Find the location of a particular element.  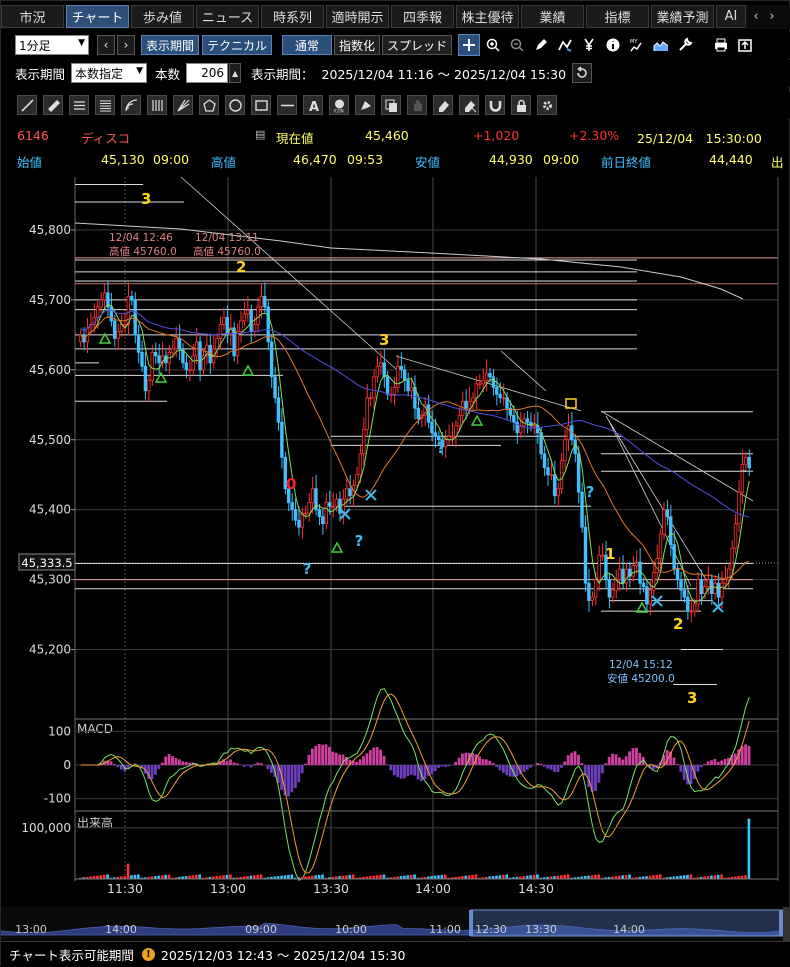

area-chart-icon is located at coordinates (661, 45).